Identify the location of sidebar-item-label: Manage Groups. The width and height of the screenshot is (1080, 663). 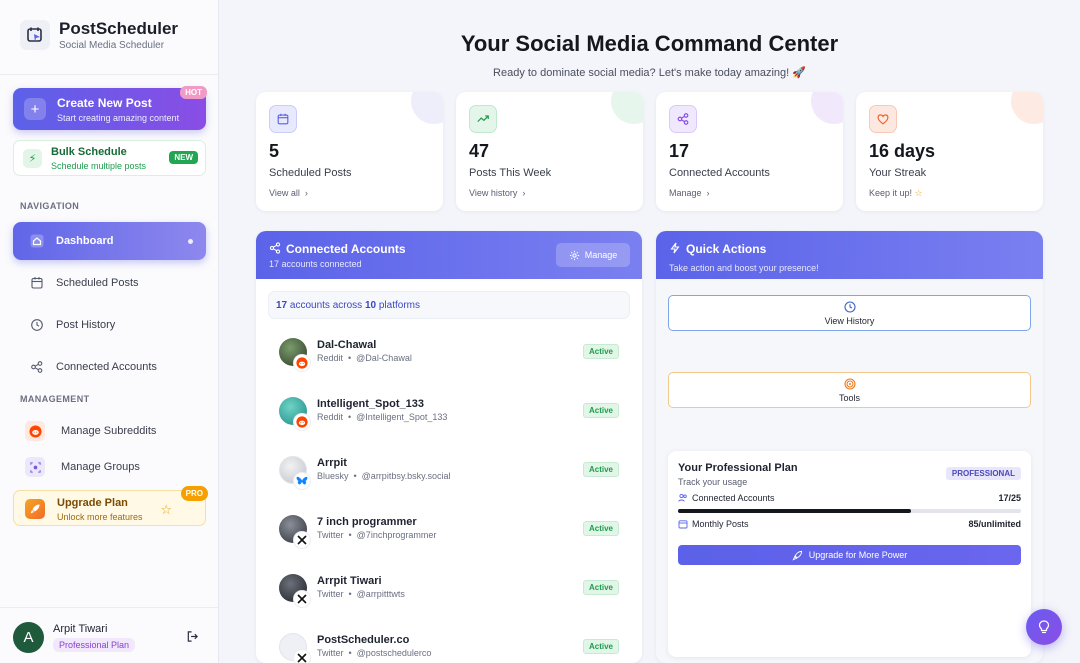
(100, 467).